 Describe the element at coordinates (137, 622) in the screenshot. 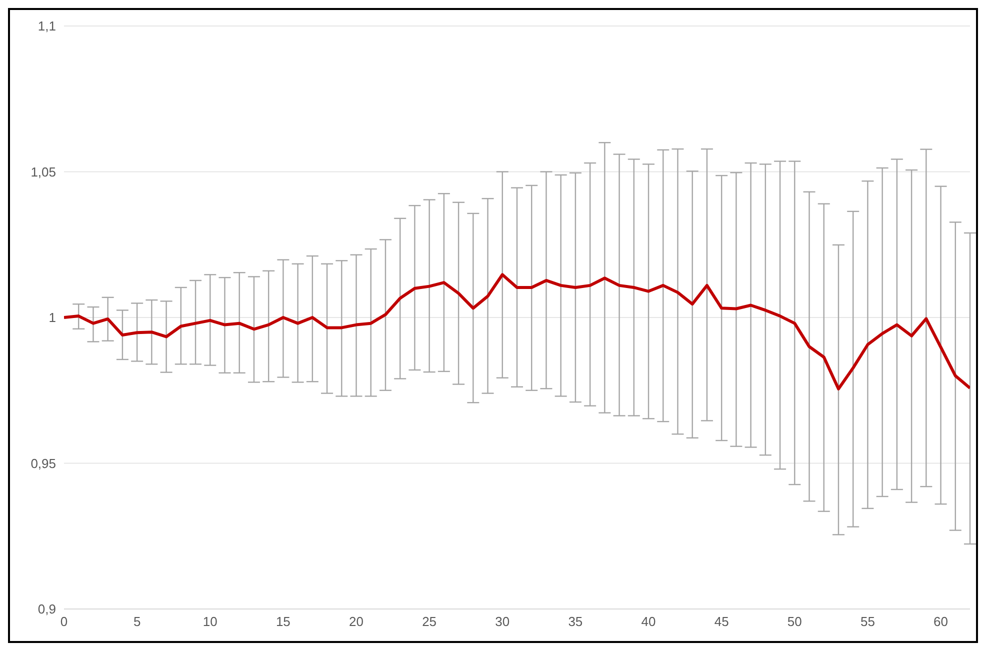

I see `x-tick-label: 5` at that location.